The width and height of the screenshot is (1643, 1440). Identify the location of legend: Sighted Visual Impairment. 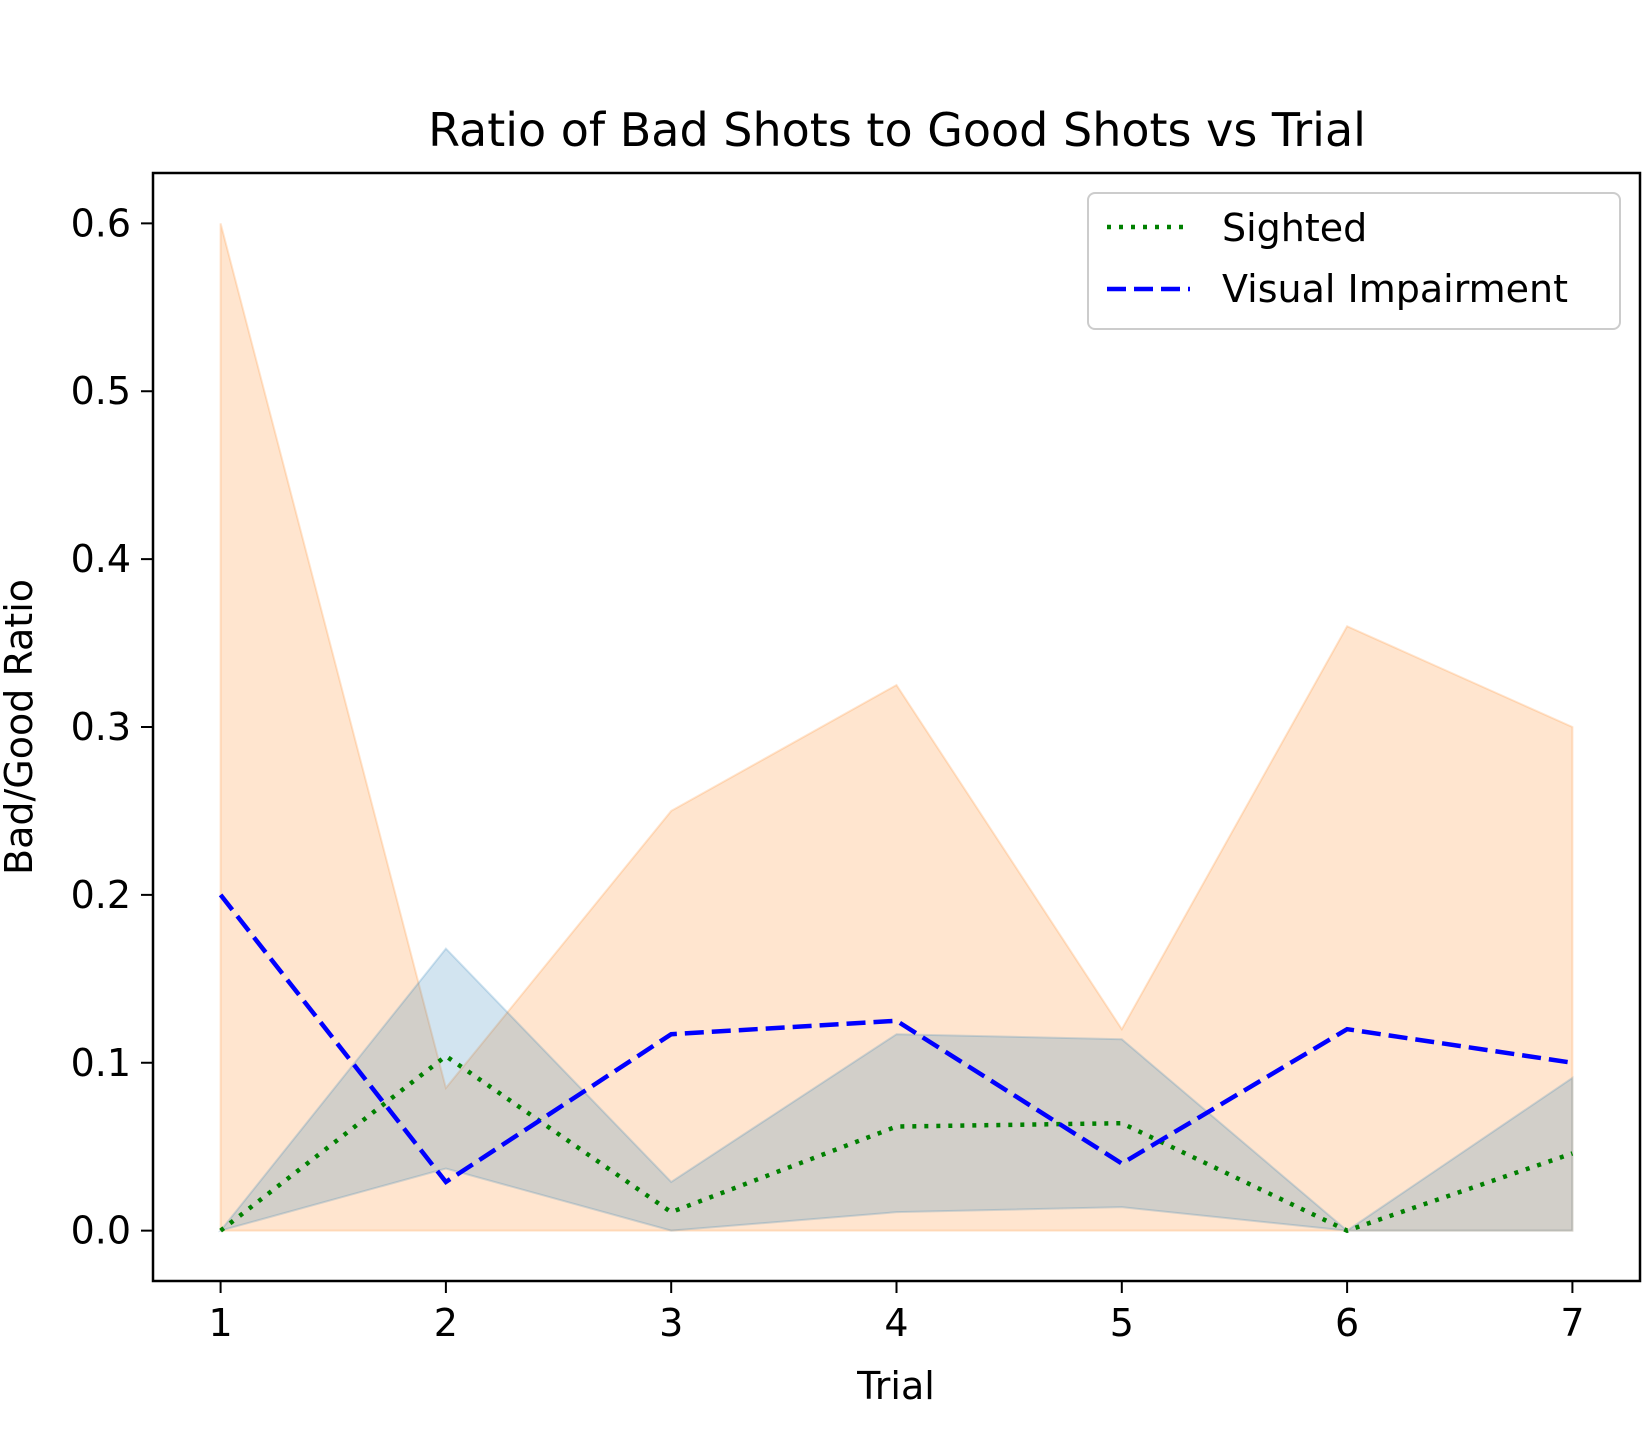
(1354, 261).